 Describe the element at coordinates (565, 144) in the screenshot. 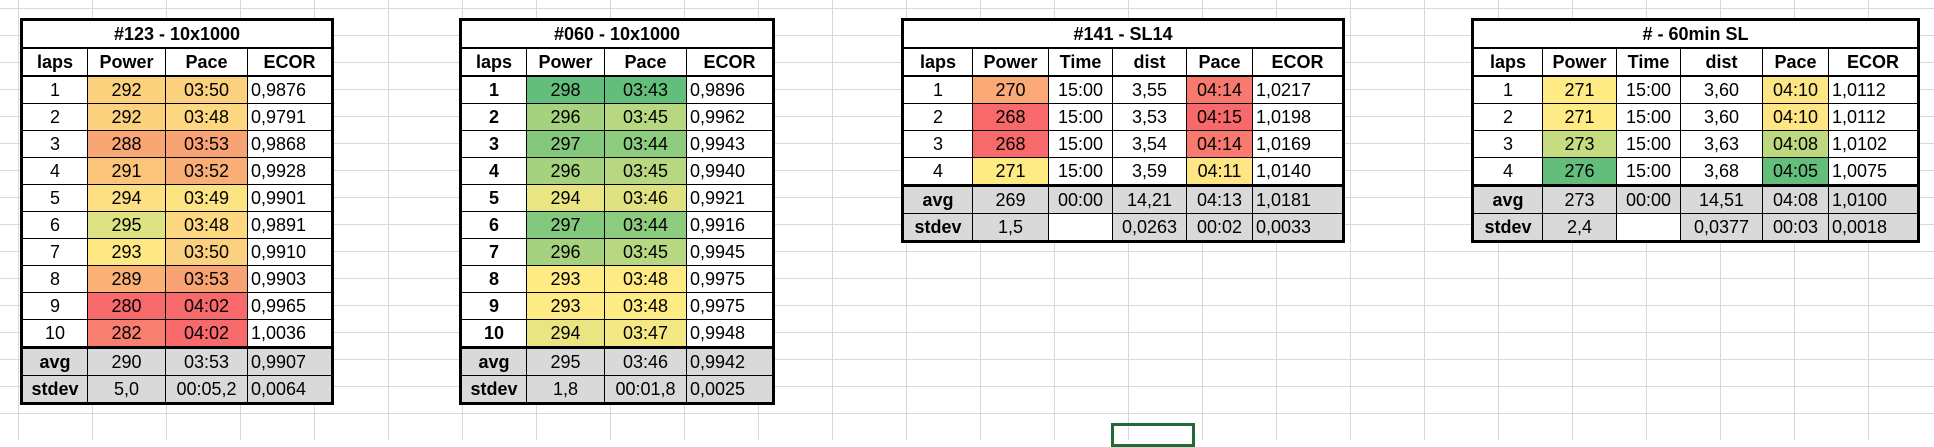

I see `cell-power: 297` at that location.